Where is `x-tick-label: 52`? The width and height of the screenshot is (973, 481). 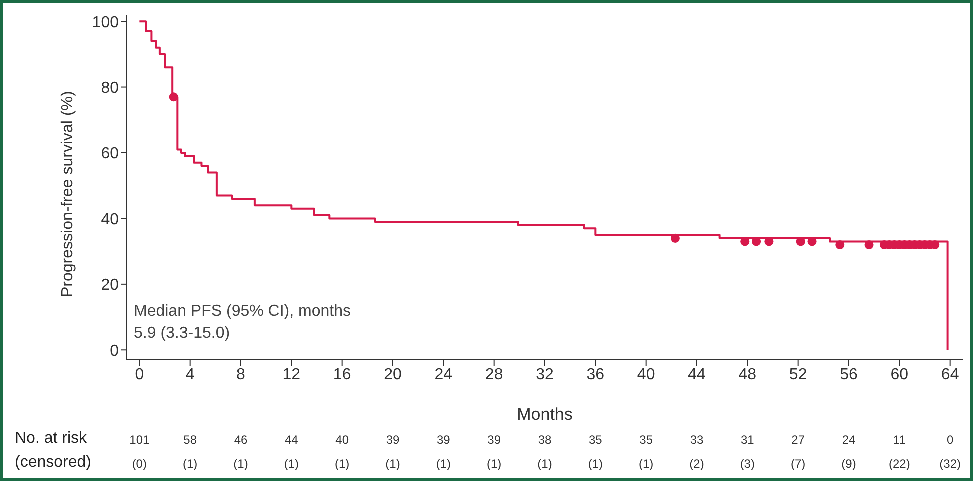 x-tick-label: 52 is located at coordinates (798, 375).